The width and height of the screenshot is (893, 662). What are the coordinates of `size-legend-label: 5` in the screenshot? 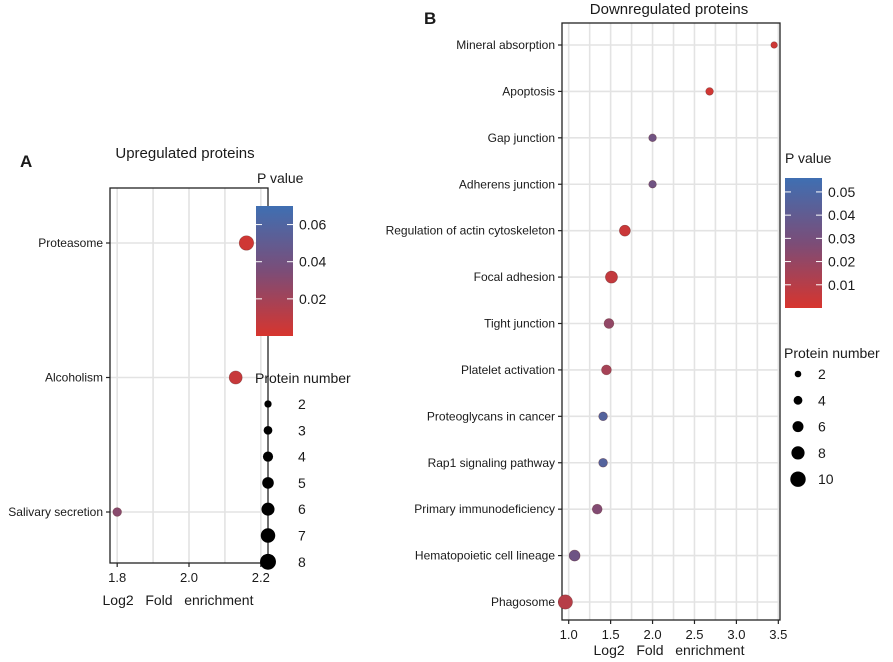 It's located at (302, 483).